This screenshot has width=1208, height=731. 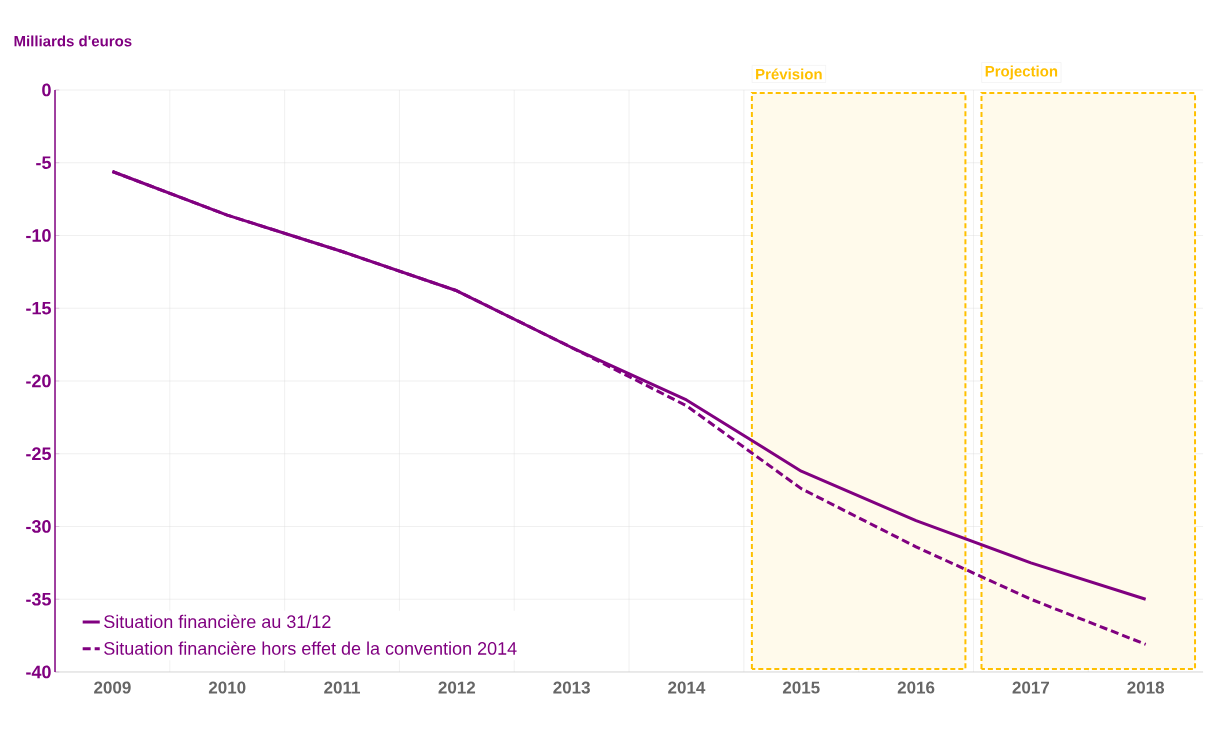 I want to click on legend-label: Situation financière au 31/12, so click(x=217, y=621).